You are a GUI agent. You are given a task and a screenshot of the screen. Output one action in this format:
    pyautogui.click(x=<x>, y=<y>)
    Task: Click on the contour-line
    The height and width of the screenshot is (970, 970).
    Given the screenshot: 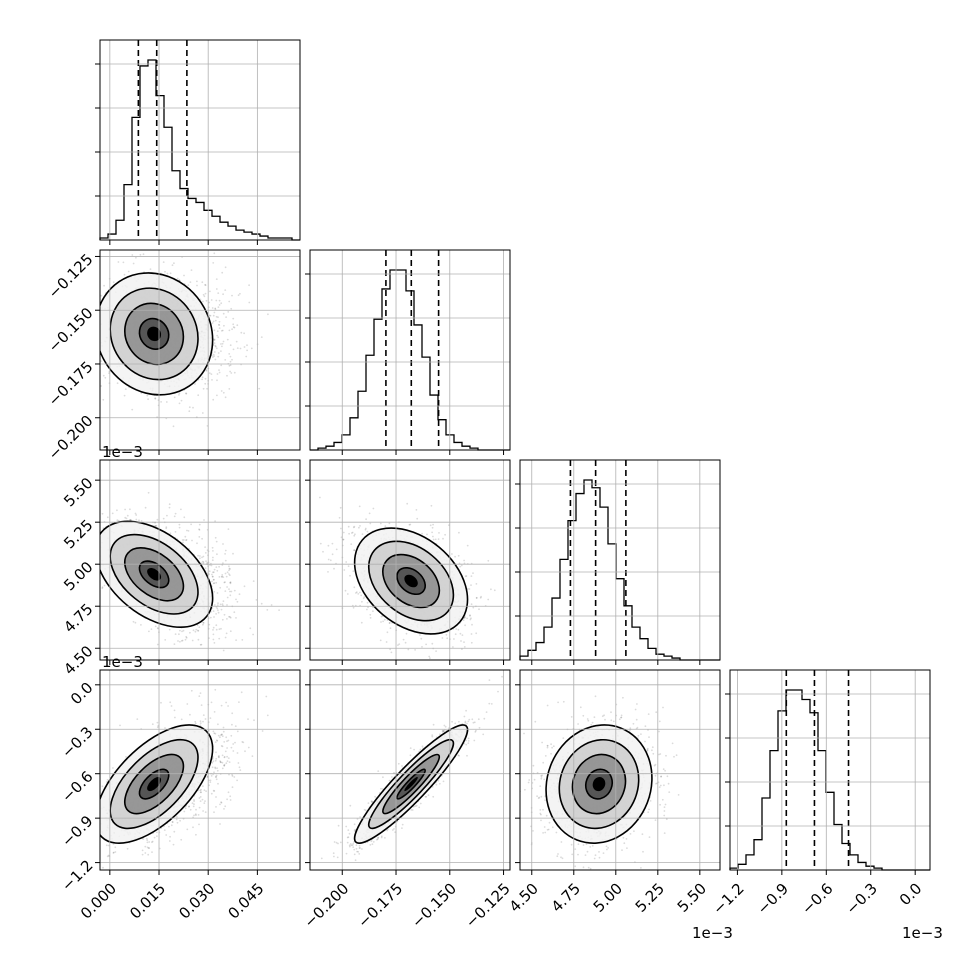 What is the action you would take?
    pyautogui.click(x=154, y=574)
    